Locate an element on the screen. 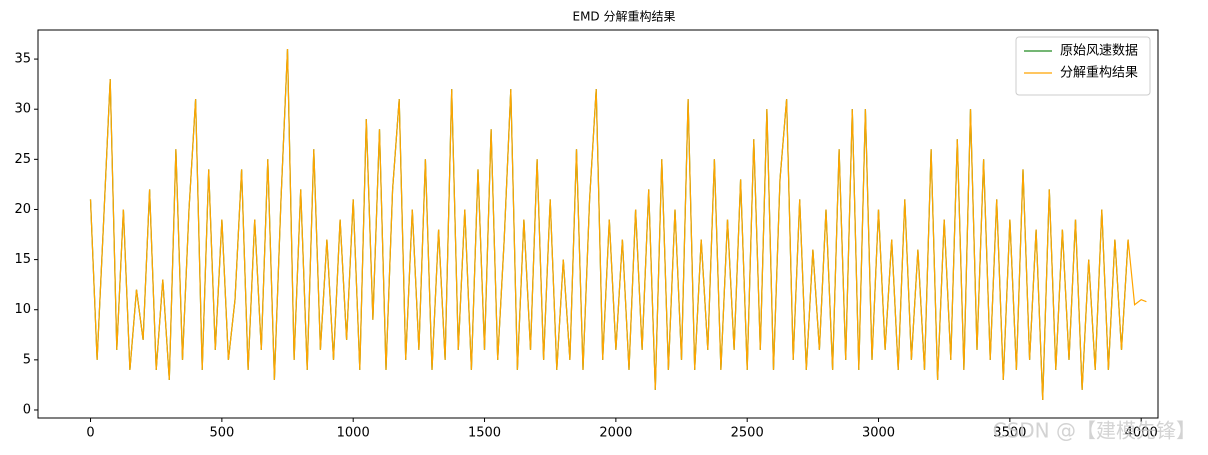 The height and width of the screenshot is (455, 1208). x-tick-label: 2500 is located at coordinates (747, 433).